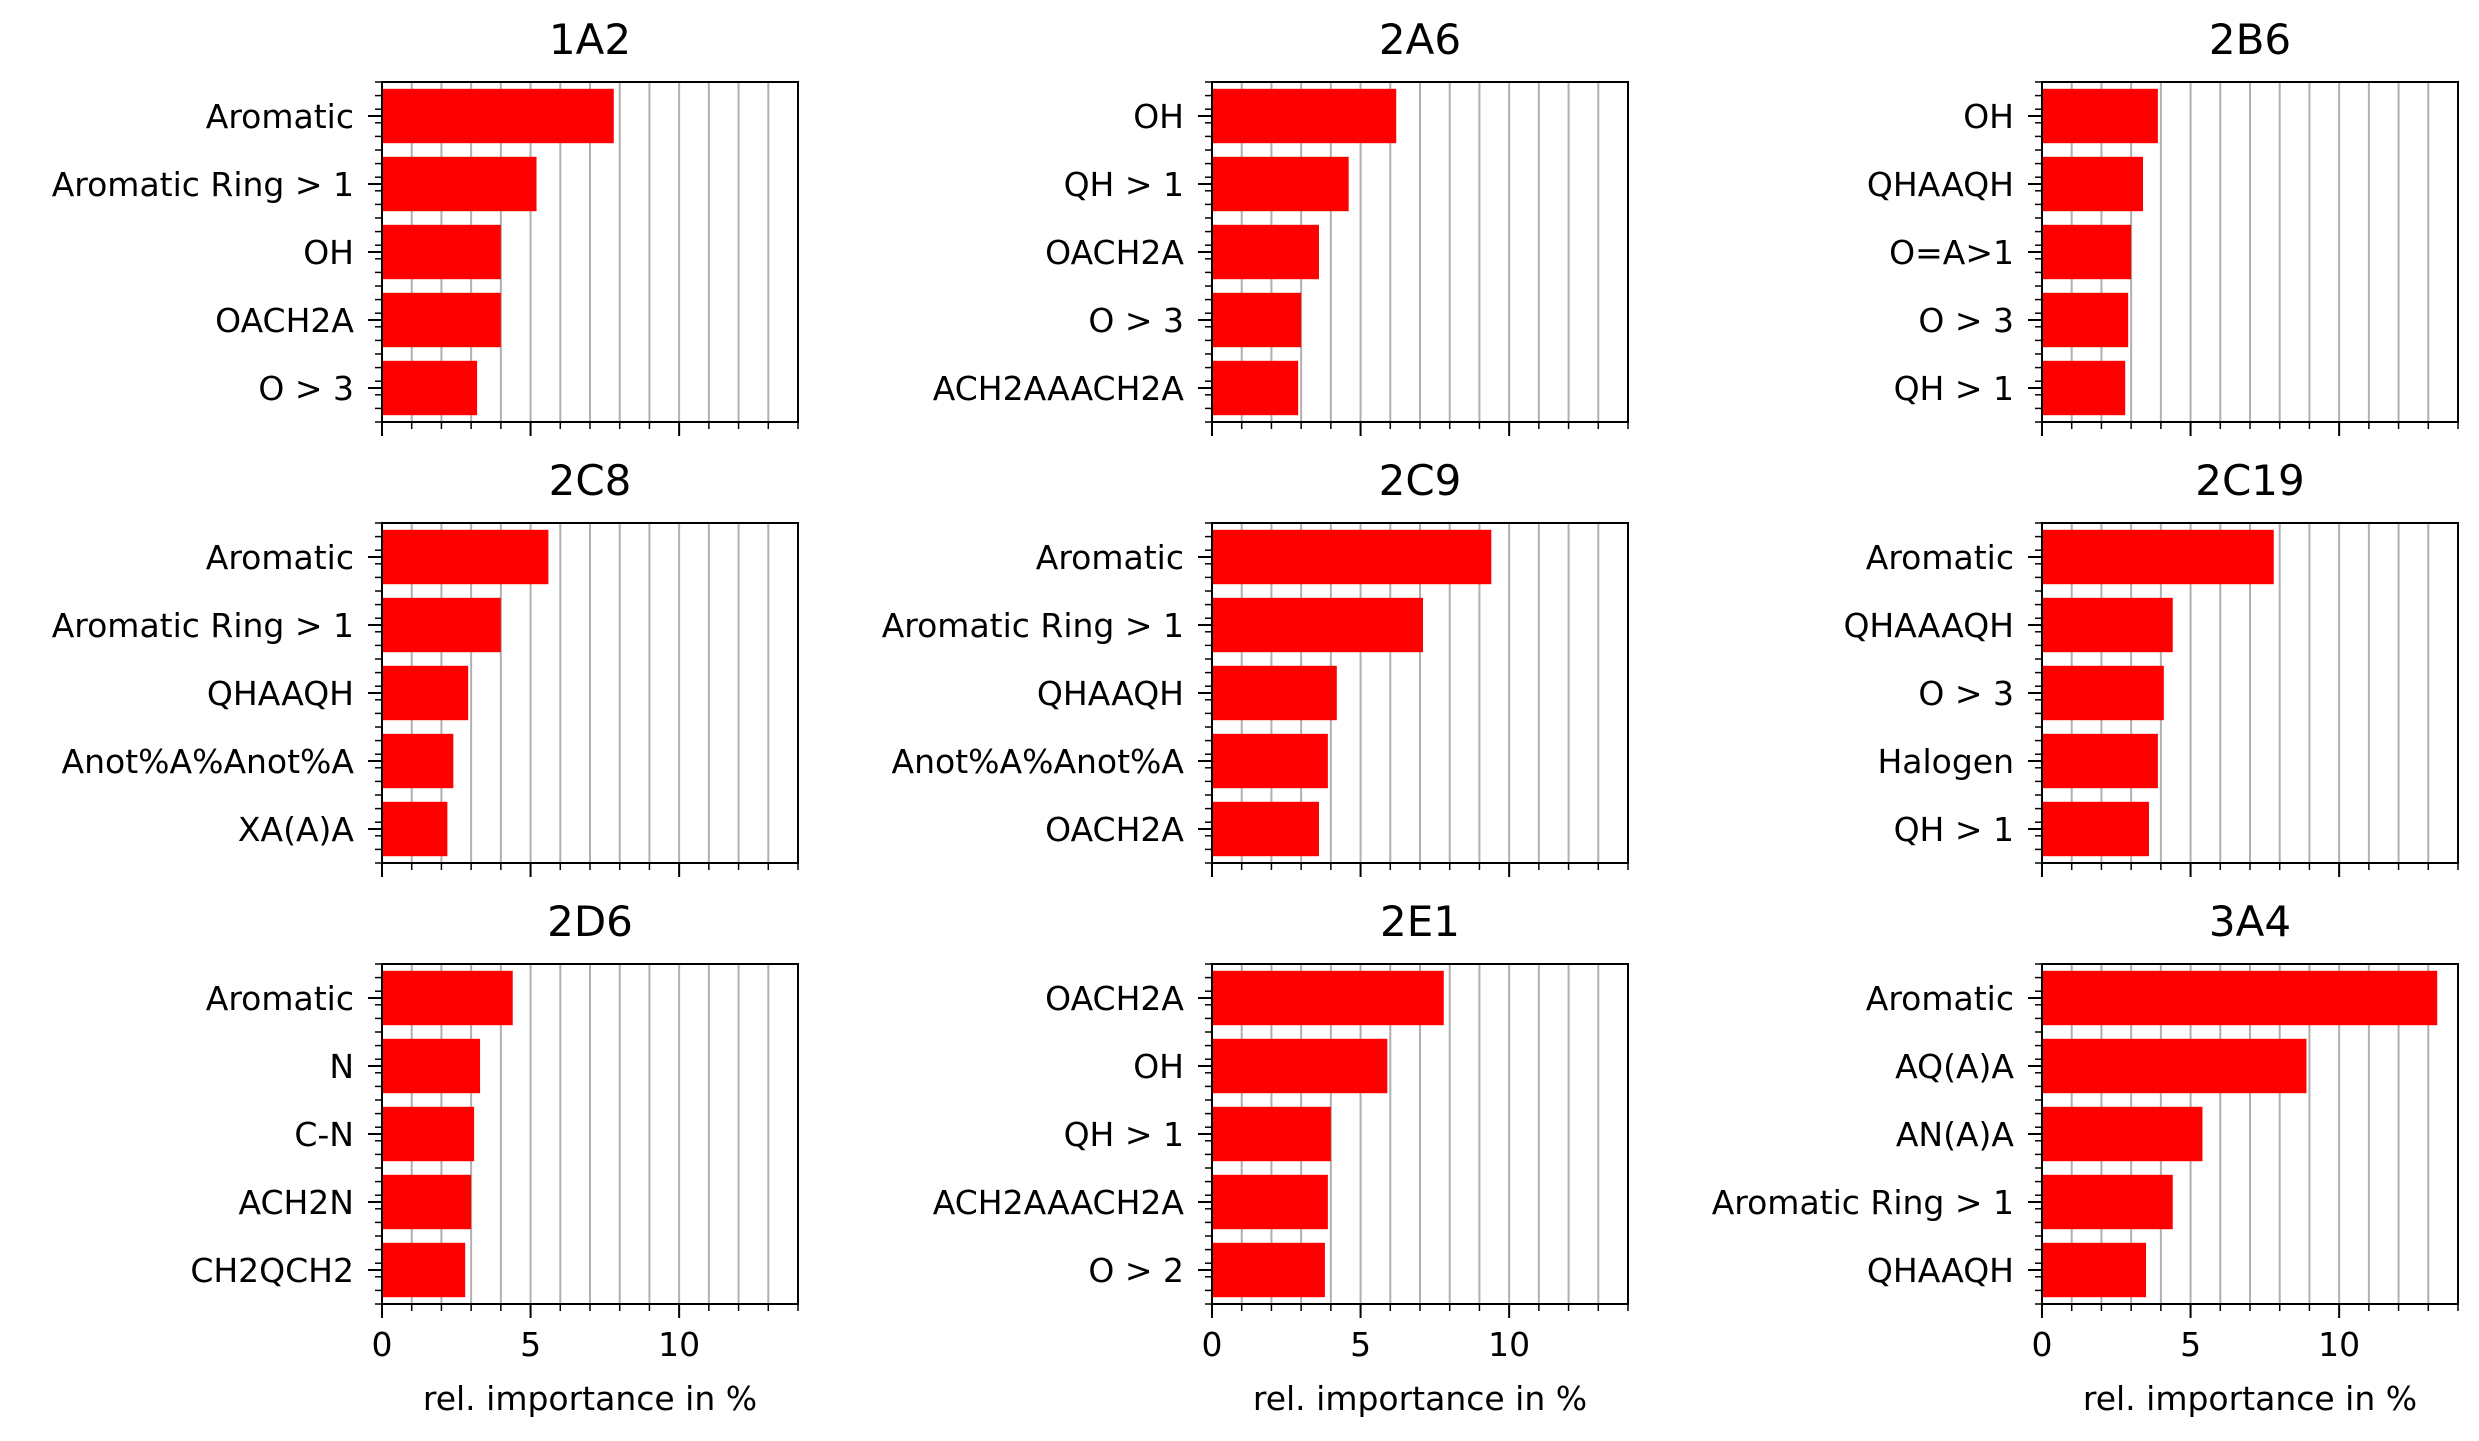  Describe the element at coordinates (341, 1066) in the screenshot. I see `category-label: N` at that location.